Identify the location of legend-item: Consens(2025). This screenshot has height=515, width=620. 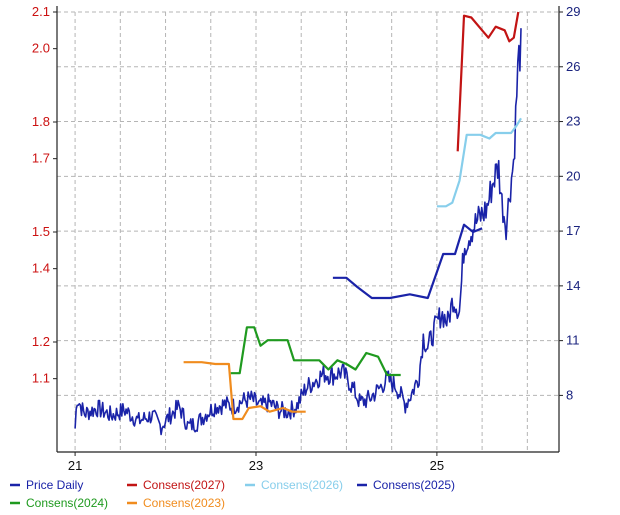
(406, 485).